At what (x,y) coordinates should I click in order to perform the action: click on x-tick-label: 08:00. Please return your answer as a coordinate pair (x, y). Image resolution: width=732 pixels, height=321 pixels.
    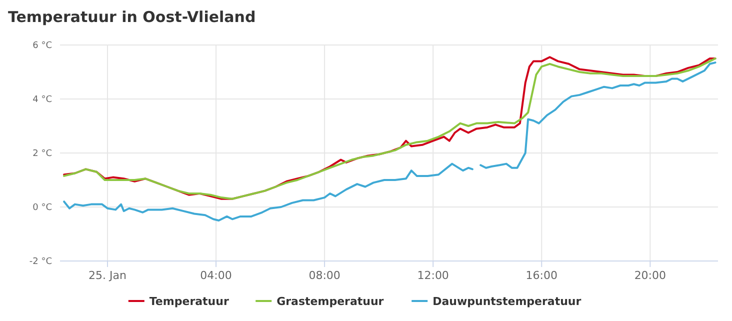
    Looking at the image, I should click on (324, 275).